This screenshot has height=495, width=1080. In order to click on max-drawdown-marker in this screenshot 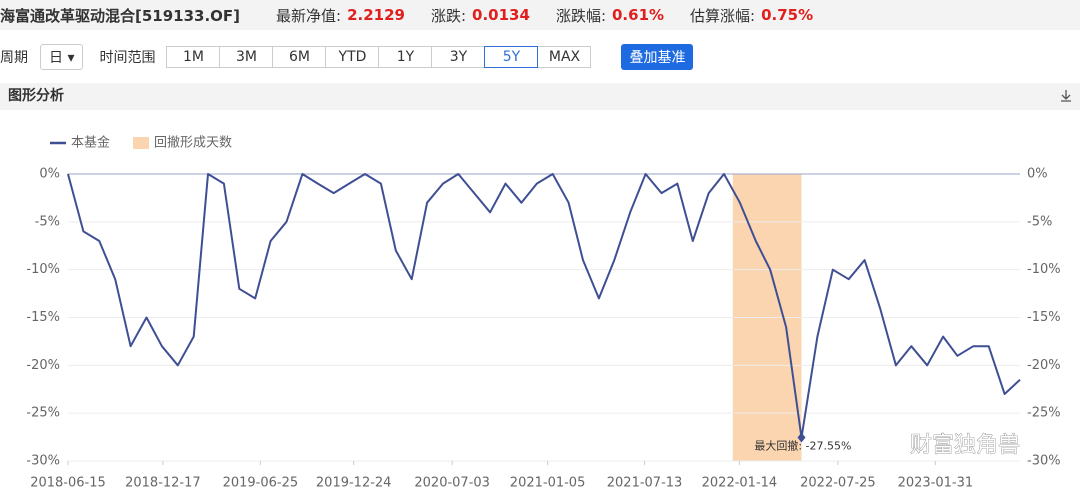, I will do `click(801, 437)`.